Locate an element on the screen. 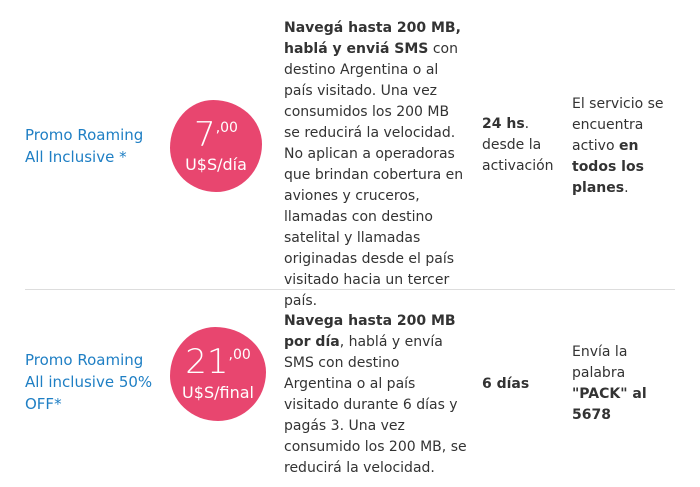 This screenshot has width=700, height=487. plan-duration: 6 días is located at coordinates (522, 384).